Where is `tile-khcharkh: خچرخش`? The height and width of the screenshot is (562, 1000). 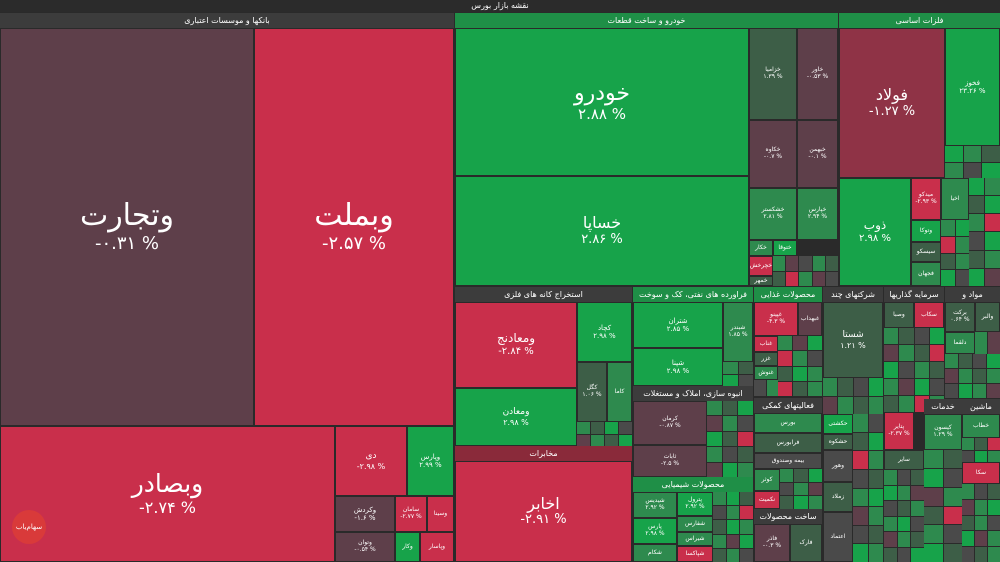
tile-khcharkh: خچرخش is located at coordinates (761, 266).